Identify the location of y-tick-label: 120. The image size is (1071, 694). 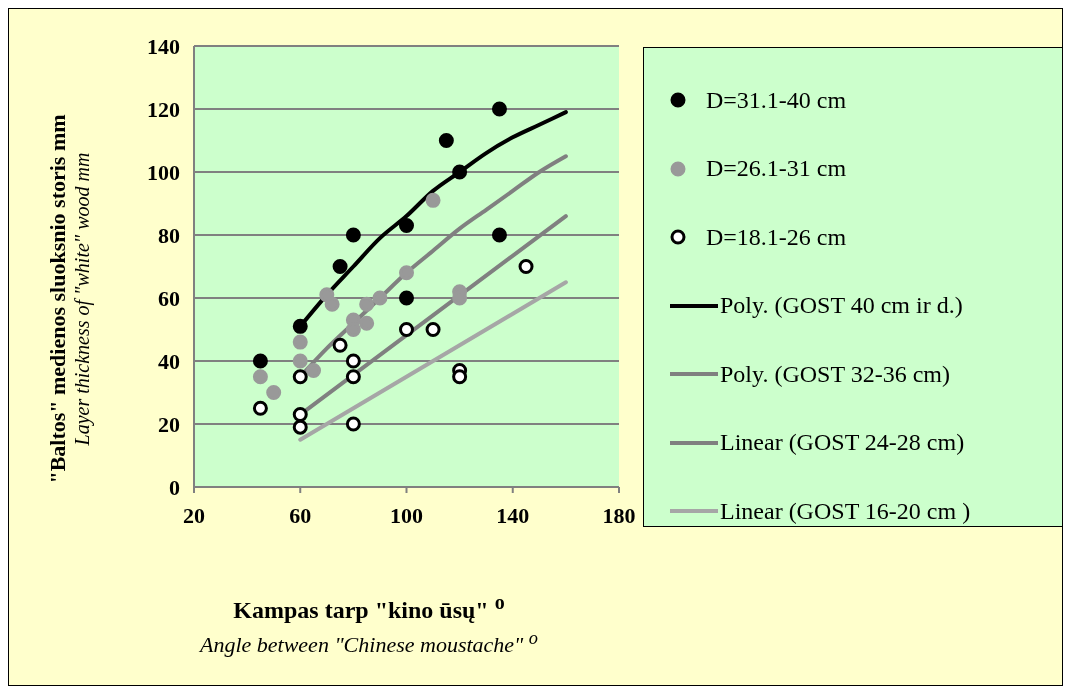
(163, 109).